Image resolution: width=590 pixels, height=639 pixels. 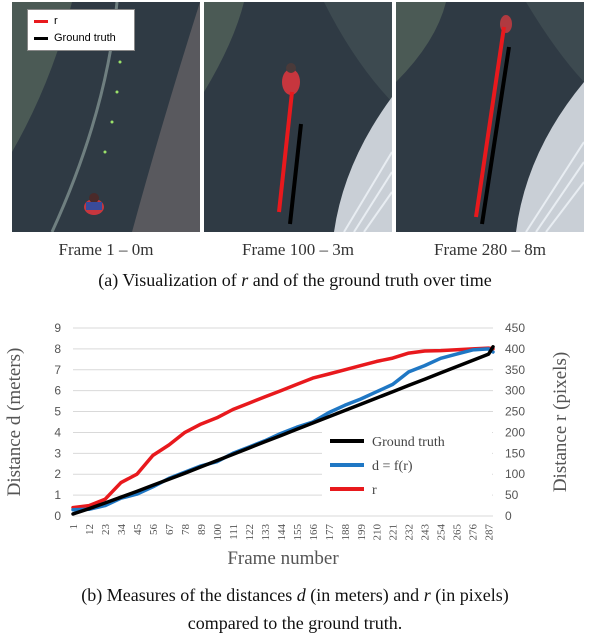 I want to click on y2-tick-label: 250, so click(x=515, y=412).